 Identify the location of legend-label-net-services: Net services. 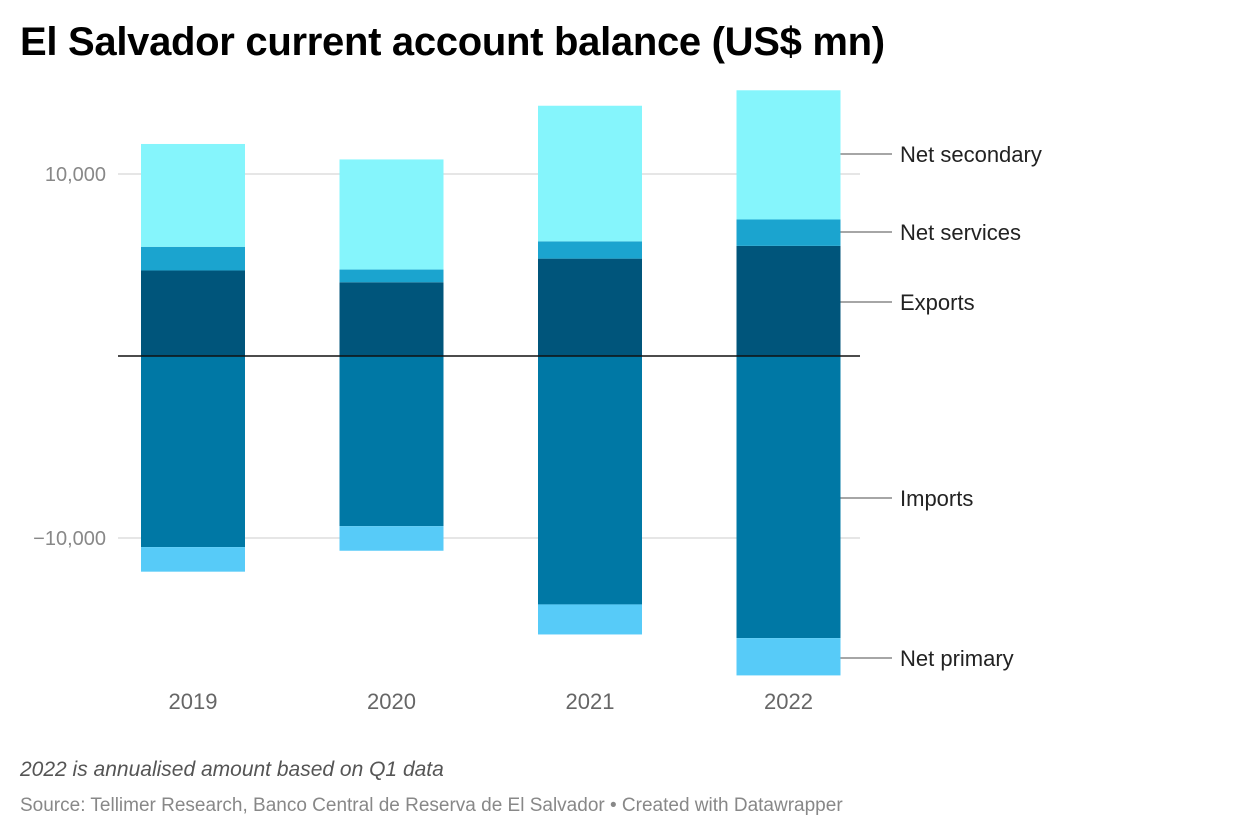
(960, 232).